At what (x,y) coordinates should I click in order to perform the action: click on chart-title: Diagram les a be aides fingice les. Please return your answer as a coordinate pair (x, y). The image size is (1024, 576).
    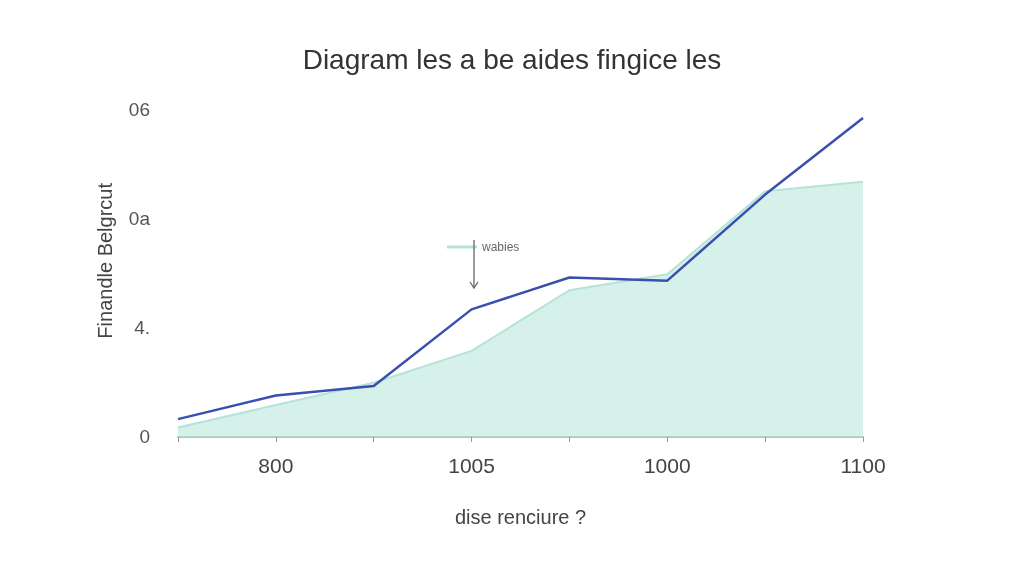
    Looking at the image, I should click on (512, 59).